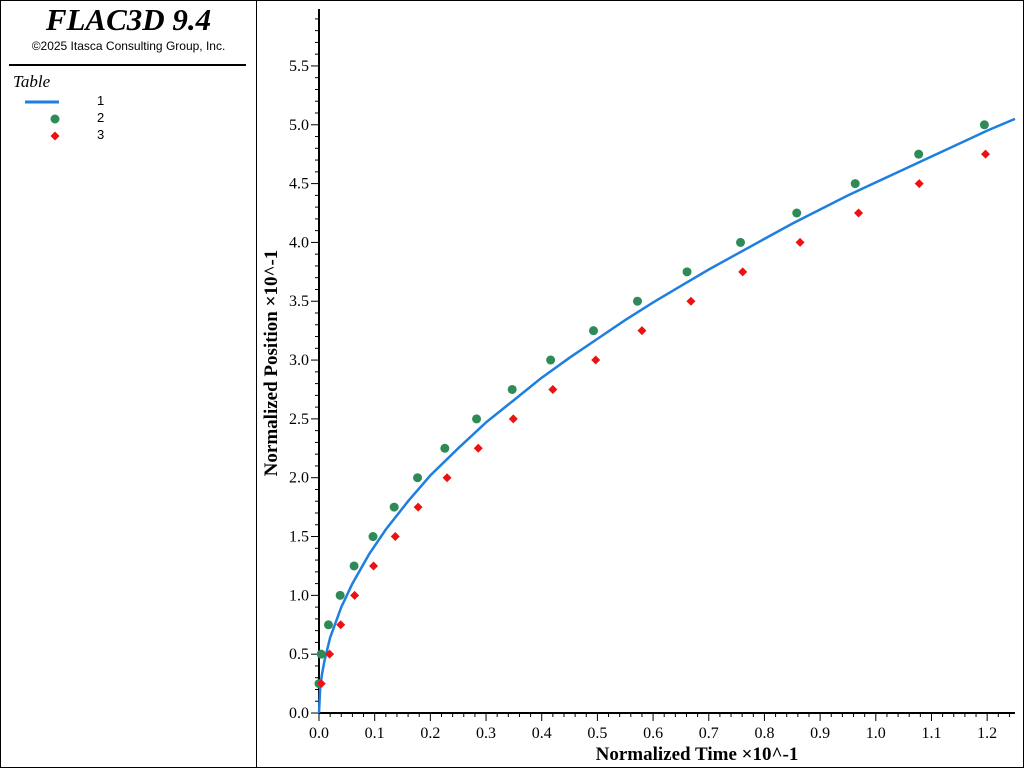  I want to click on legend-circle-swatch, so click(55, 119).